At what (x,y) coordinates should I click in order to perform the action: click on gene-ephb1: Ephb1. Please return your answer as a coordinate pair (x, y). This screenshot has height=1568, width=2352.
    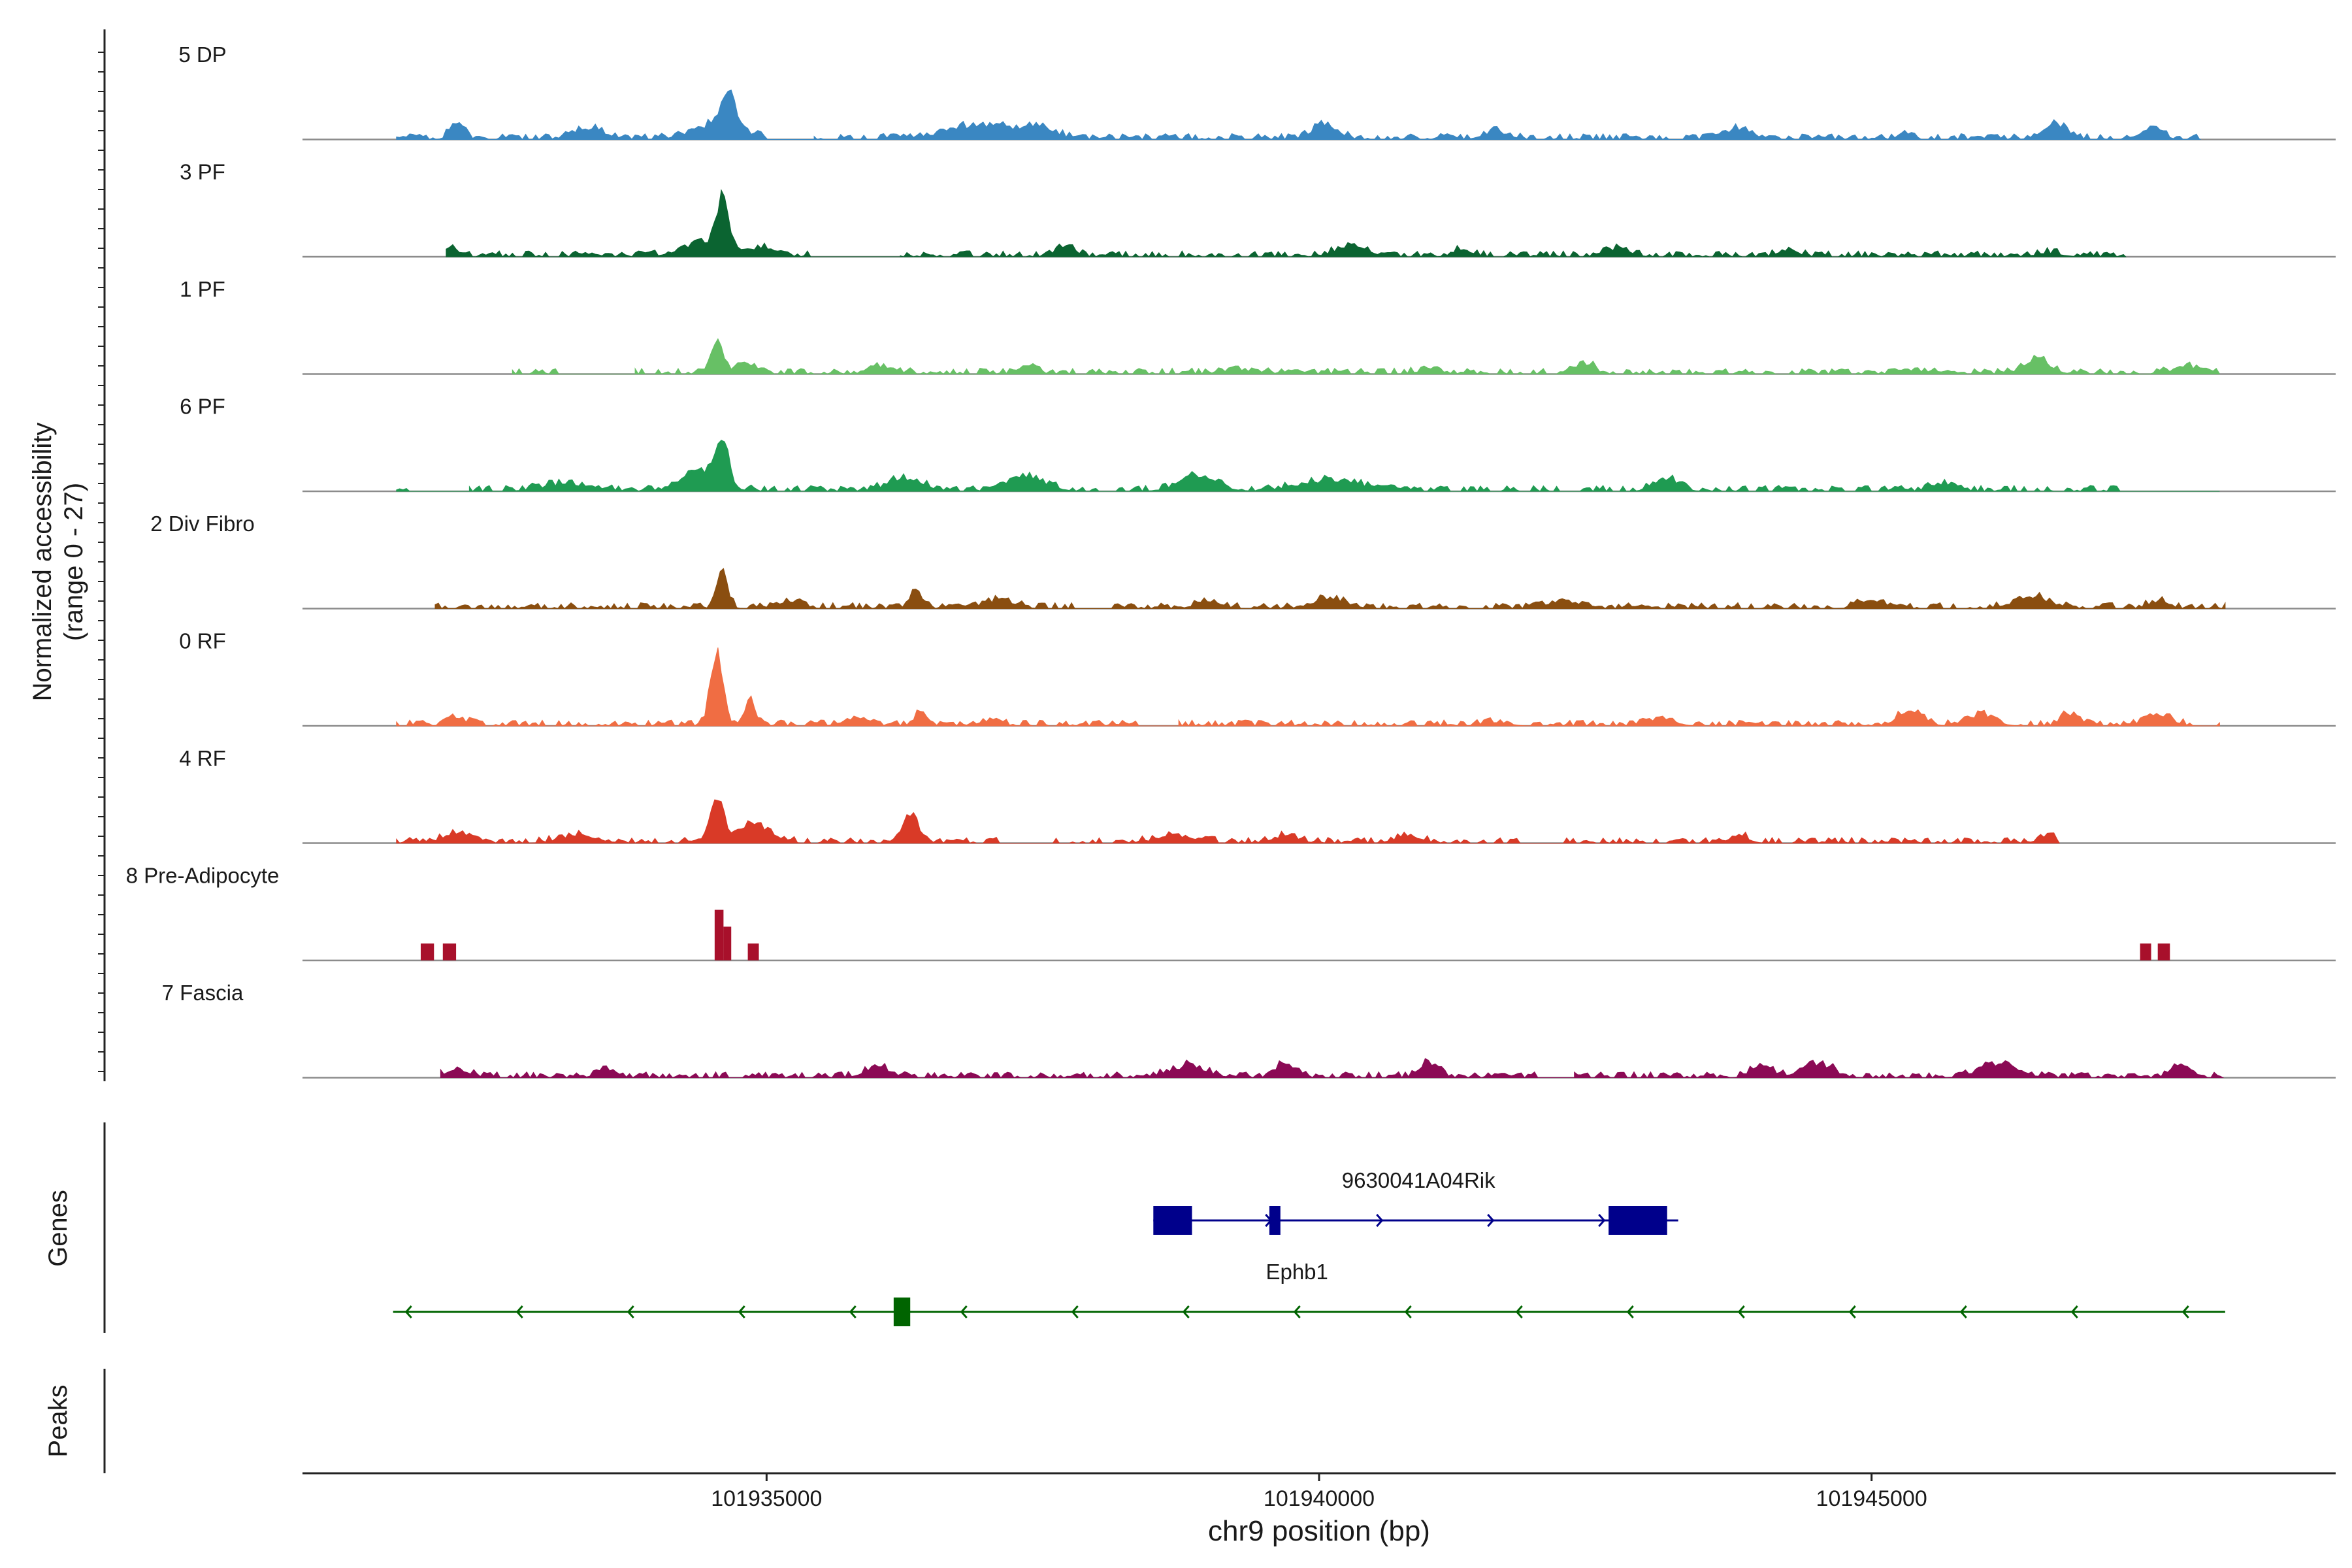
    Looking at the image, I should click on (1309, 1293).